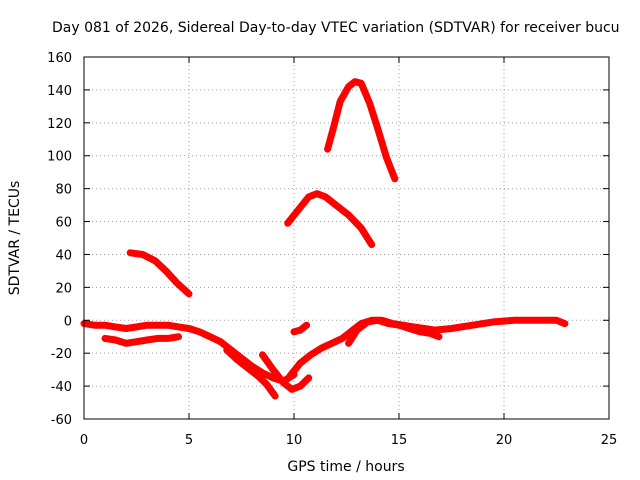 The image size is (640, 480). Describe the element at coordinates (63, 288) in the screenshot. I see `y-tick-label: 20` at that location.